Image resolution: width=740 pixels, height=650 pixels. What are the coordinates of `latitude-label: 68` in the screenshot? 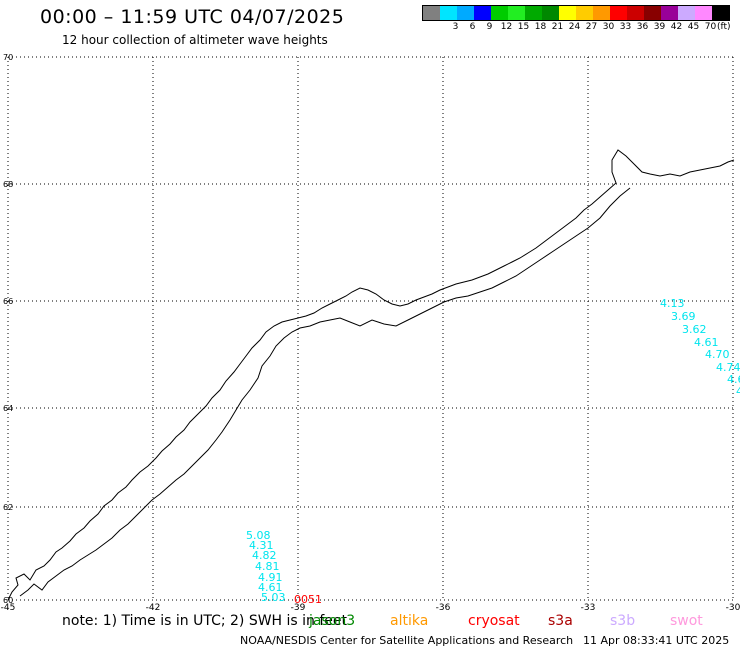 It's located at (8, 184).